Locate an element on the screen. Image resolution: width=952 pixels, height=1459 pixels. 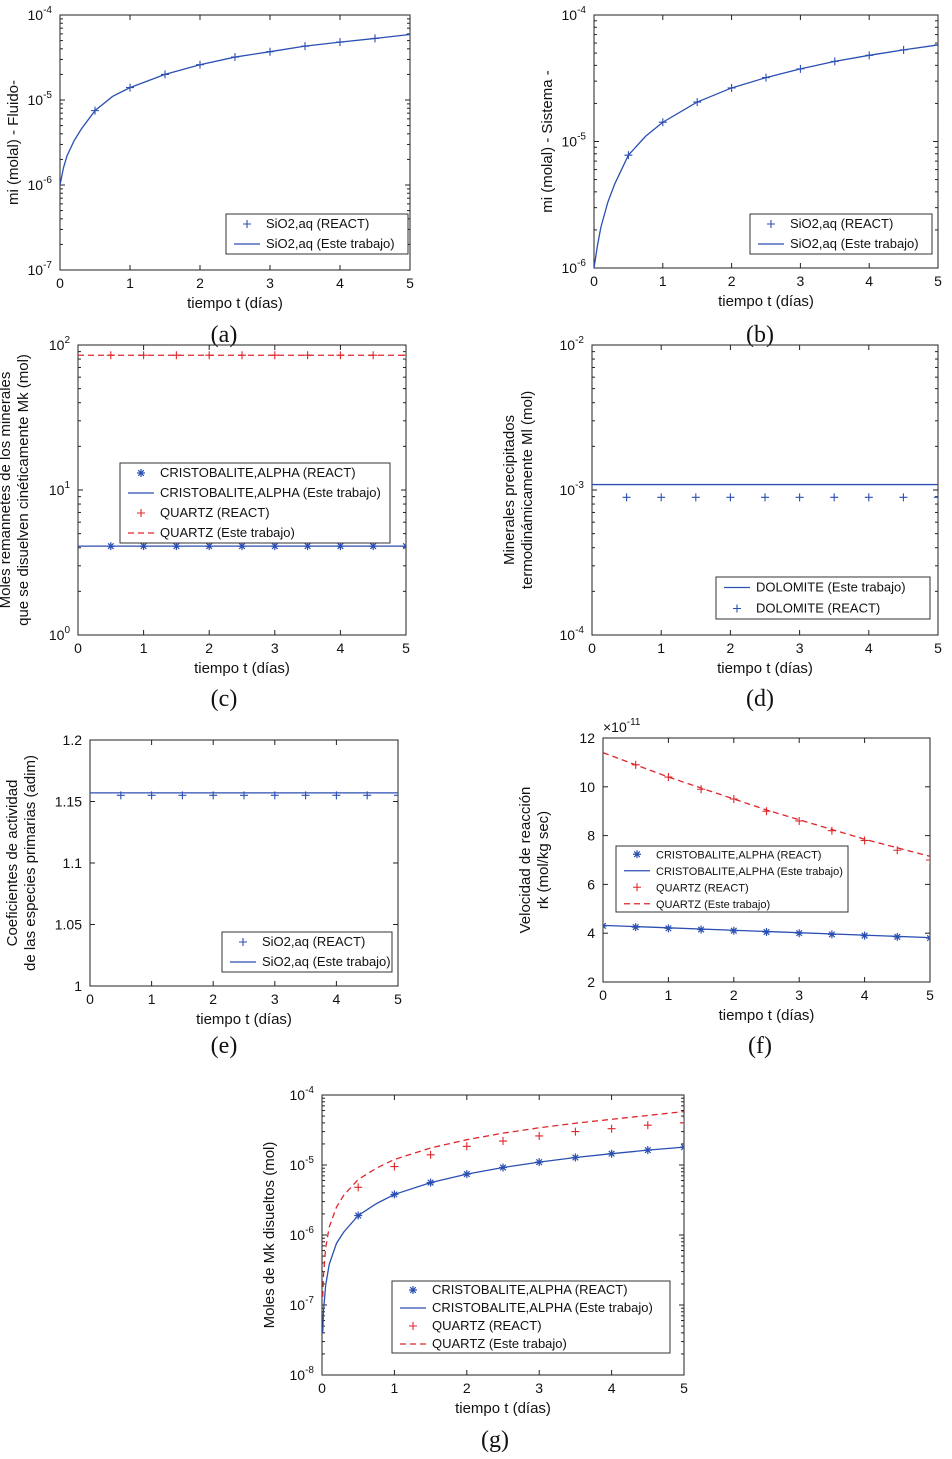
y-tick-label: 1 is located at coordinates (78, 986).